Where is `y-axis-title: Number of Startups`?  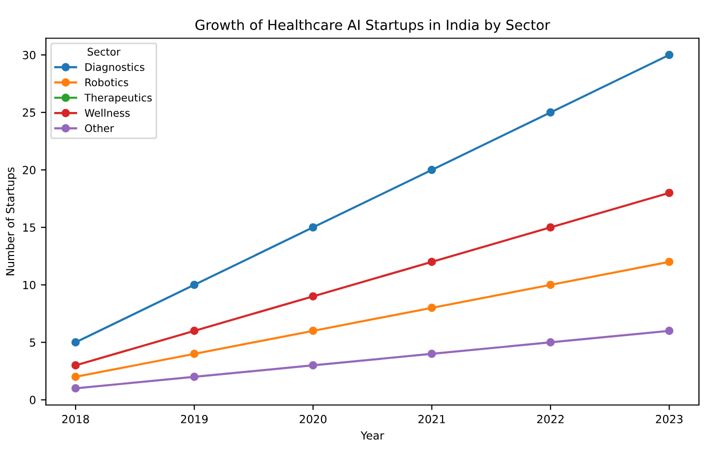 y-axis-title: Number of Startups is located at coordinates (11, 221).